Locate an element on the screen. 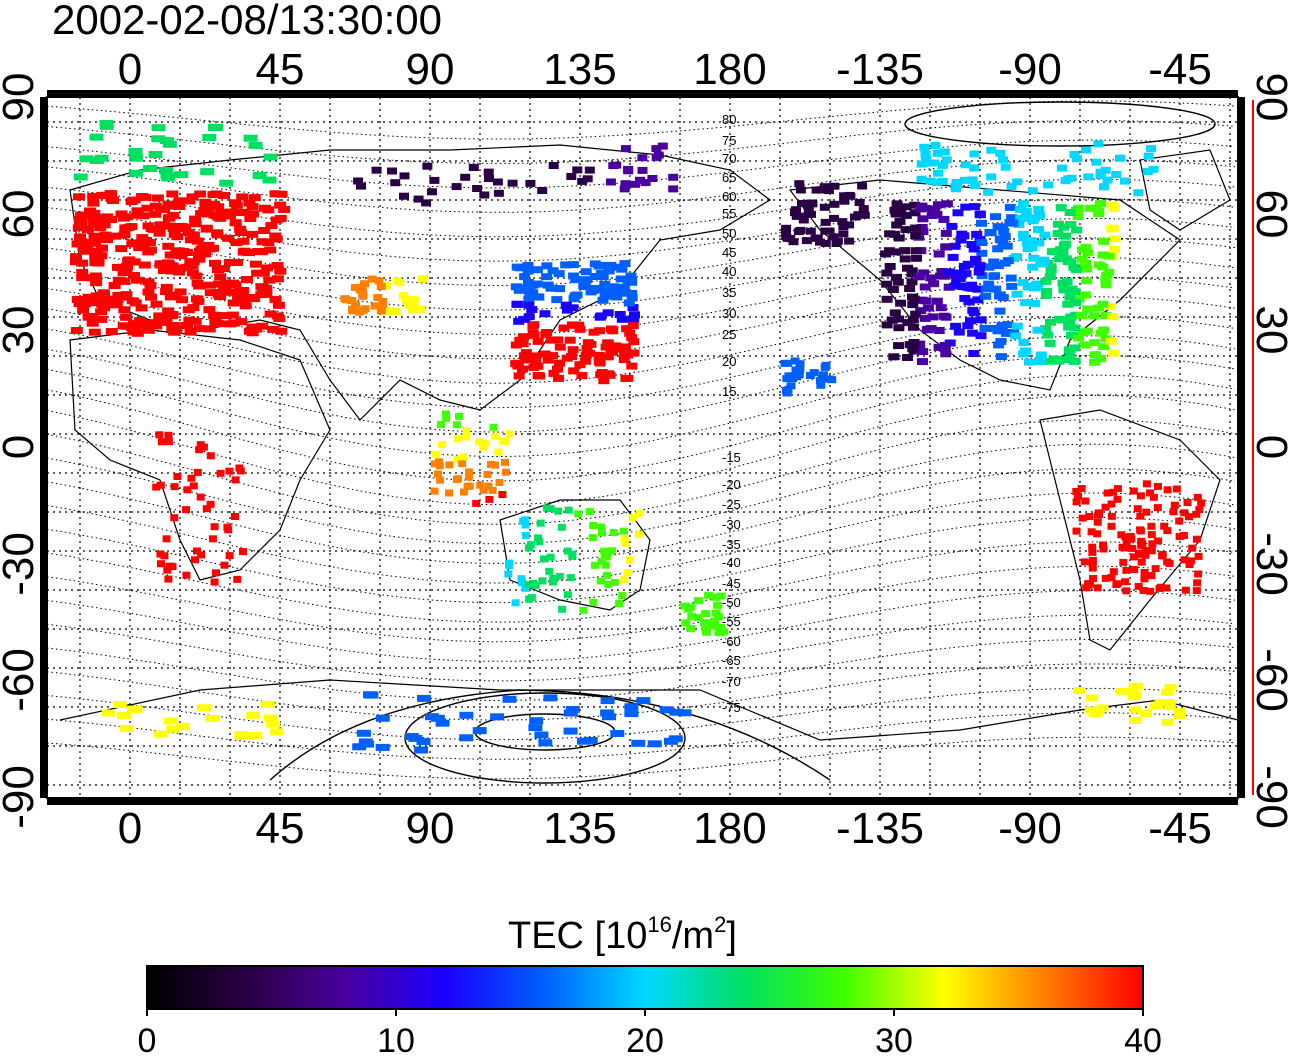 The image size is (1292, 1057). contour-label: -70 is located at coordinates (731, 681).